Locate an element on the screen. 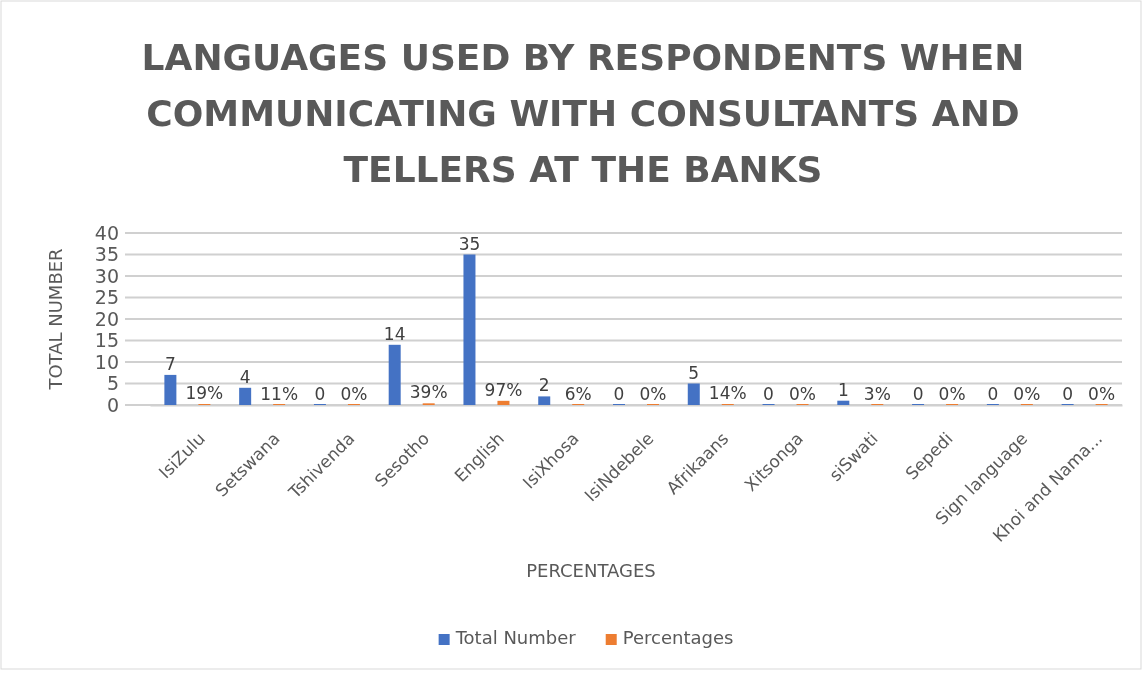 The width and height of the screenshot is (1147, 673). y-tick-label: 20 is located at coordinates (106, 318).